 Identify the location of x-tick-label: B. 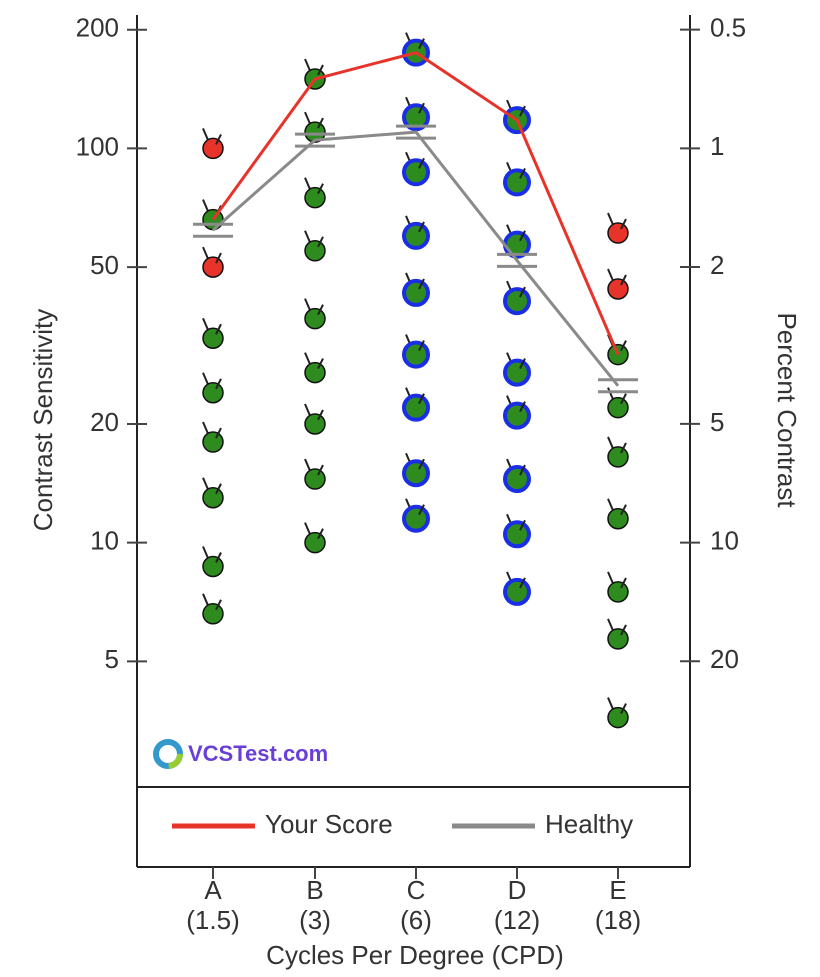
(314, 890).